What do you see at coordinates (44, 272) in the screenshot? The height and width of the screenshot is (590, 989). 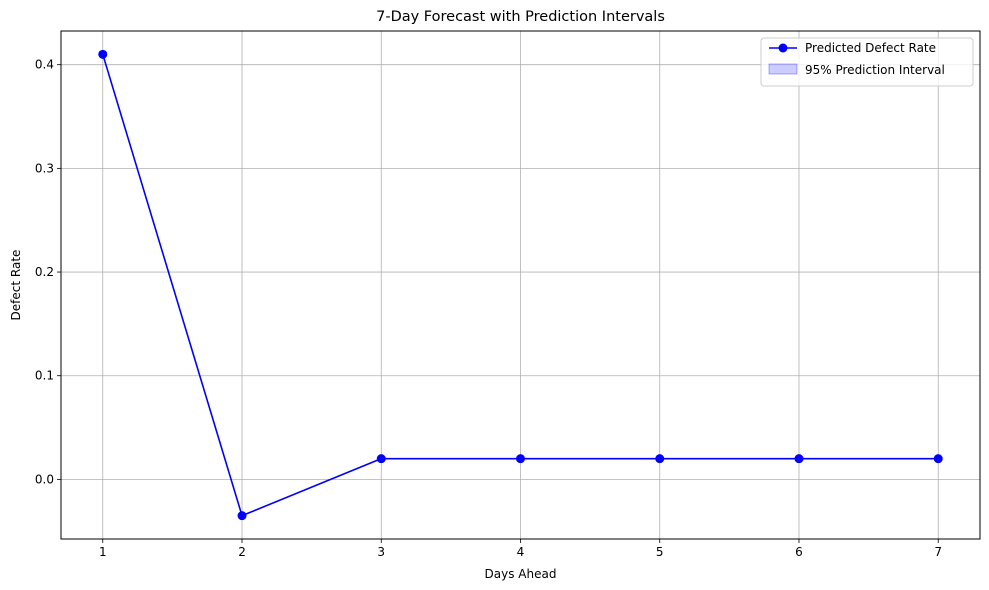 I see `y-tick-label: 0.2` at bounding box center [44, 272].